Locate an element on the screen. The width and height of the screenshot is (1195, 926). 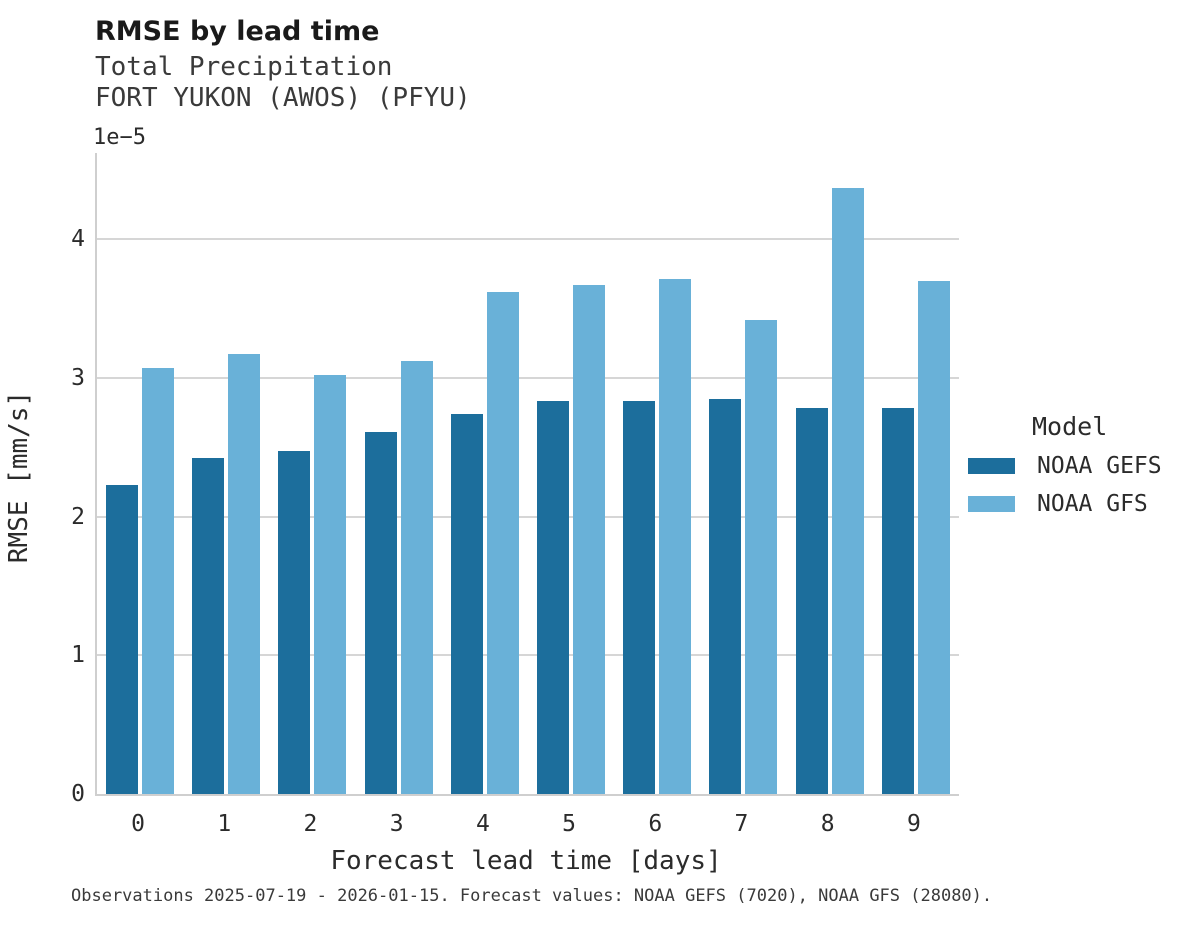
x-tick-label-3: 3 is located at coordinates (396, 824).